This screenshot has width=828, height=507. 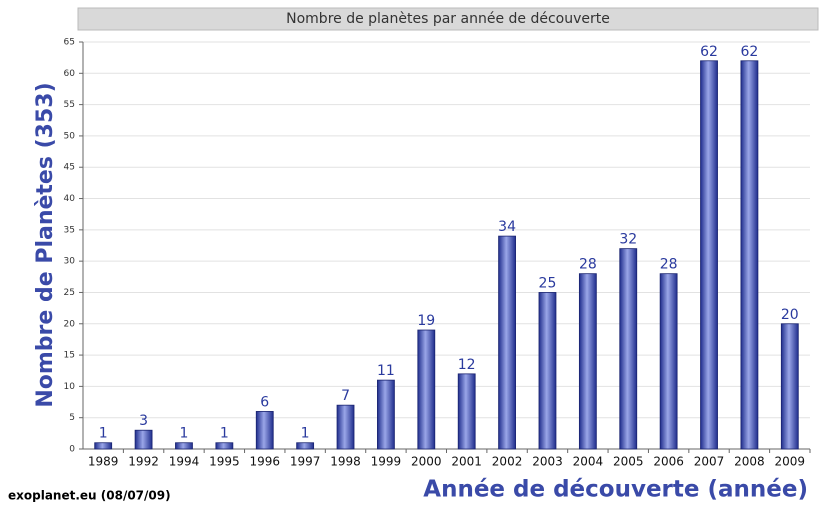 What do you see at coordinates (466, 462) in the screenshot?
I see `x-tick-label: 2001` at bounding box center [466, 462].